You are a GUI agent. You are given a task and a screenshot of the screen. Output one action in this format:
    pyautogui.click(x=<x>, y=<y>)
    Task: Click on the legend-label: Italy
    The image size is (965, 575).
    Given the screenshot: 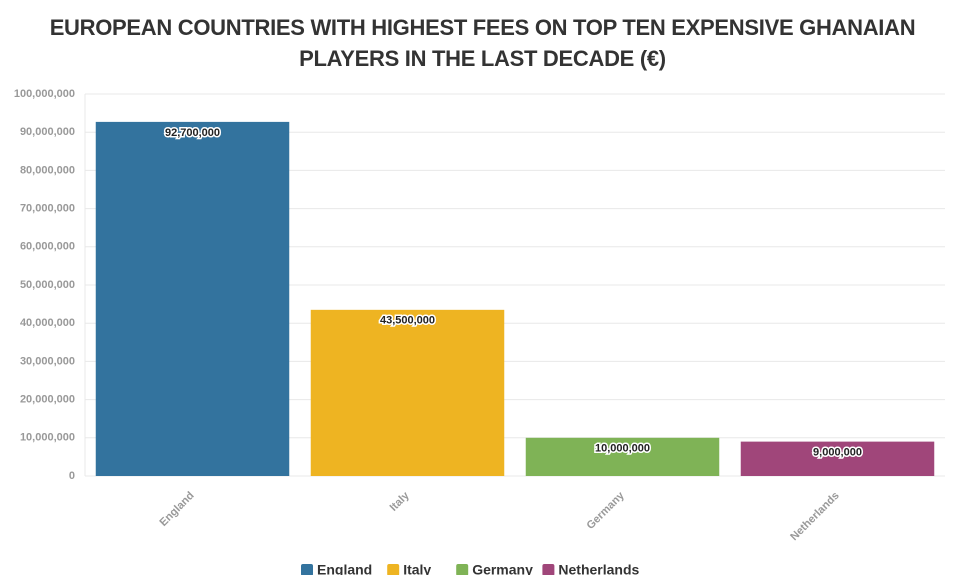 What is the action you would take?
    pyautogui.click(x=417, y=568)
    